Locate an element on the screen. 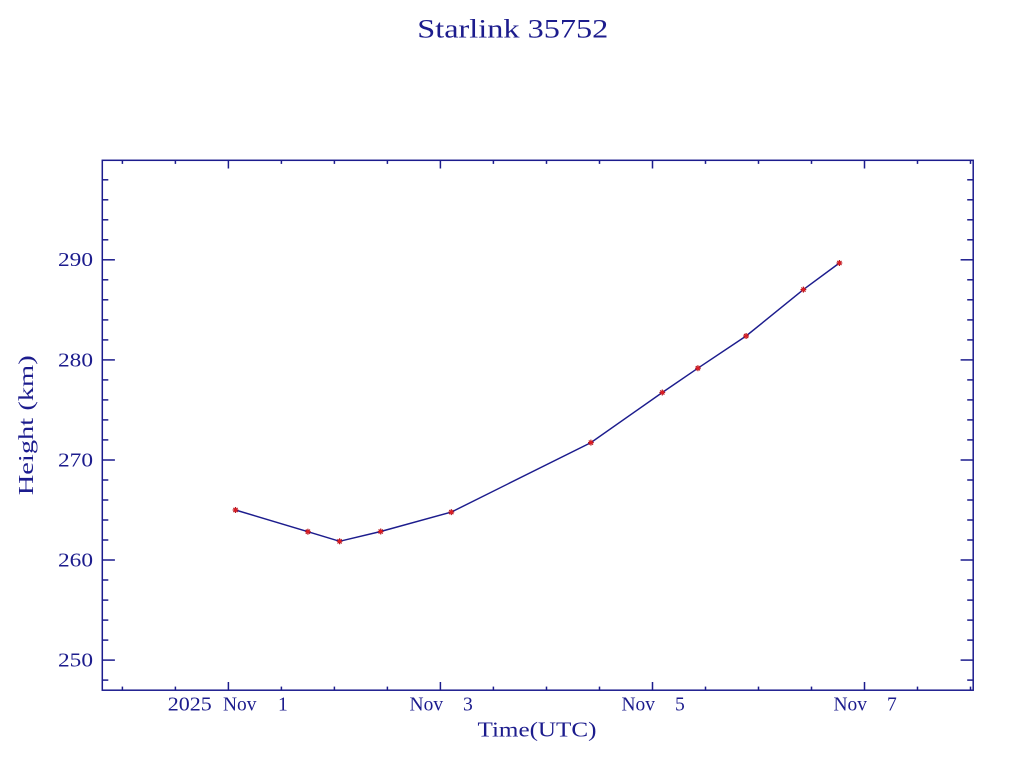 Image resolution: width=1024 pixels, height=768 pixels. svg-text: 280 is located at coordinates (75, 360).